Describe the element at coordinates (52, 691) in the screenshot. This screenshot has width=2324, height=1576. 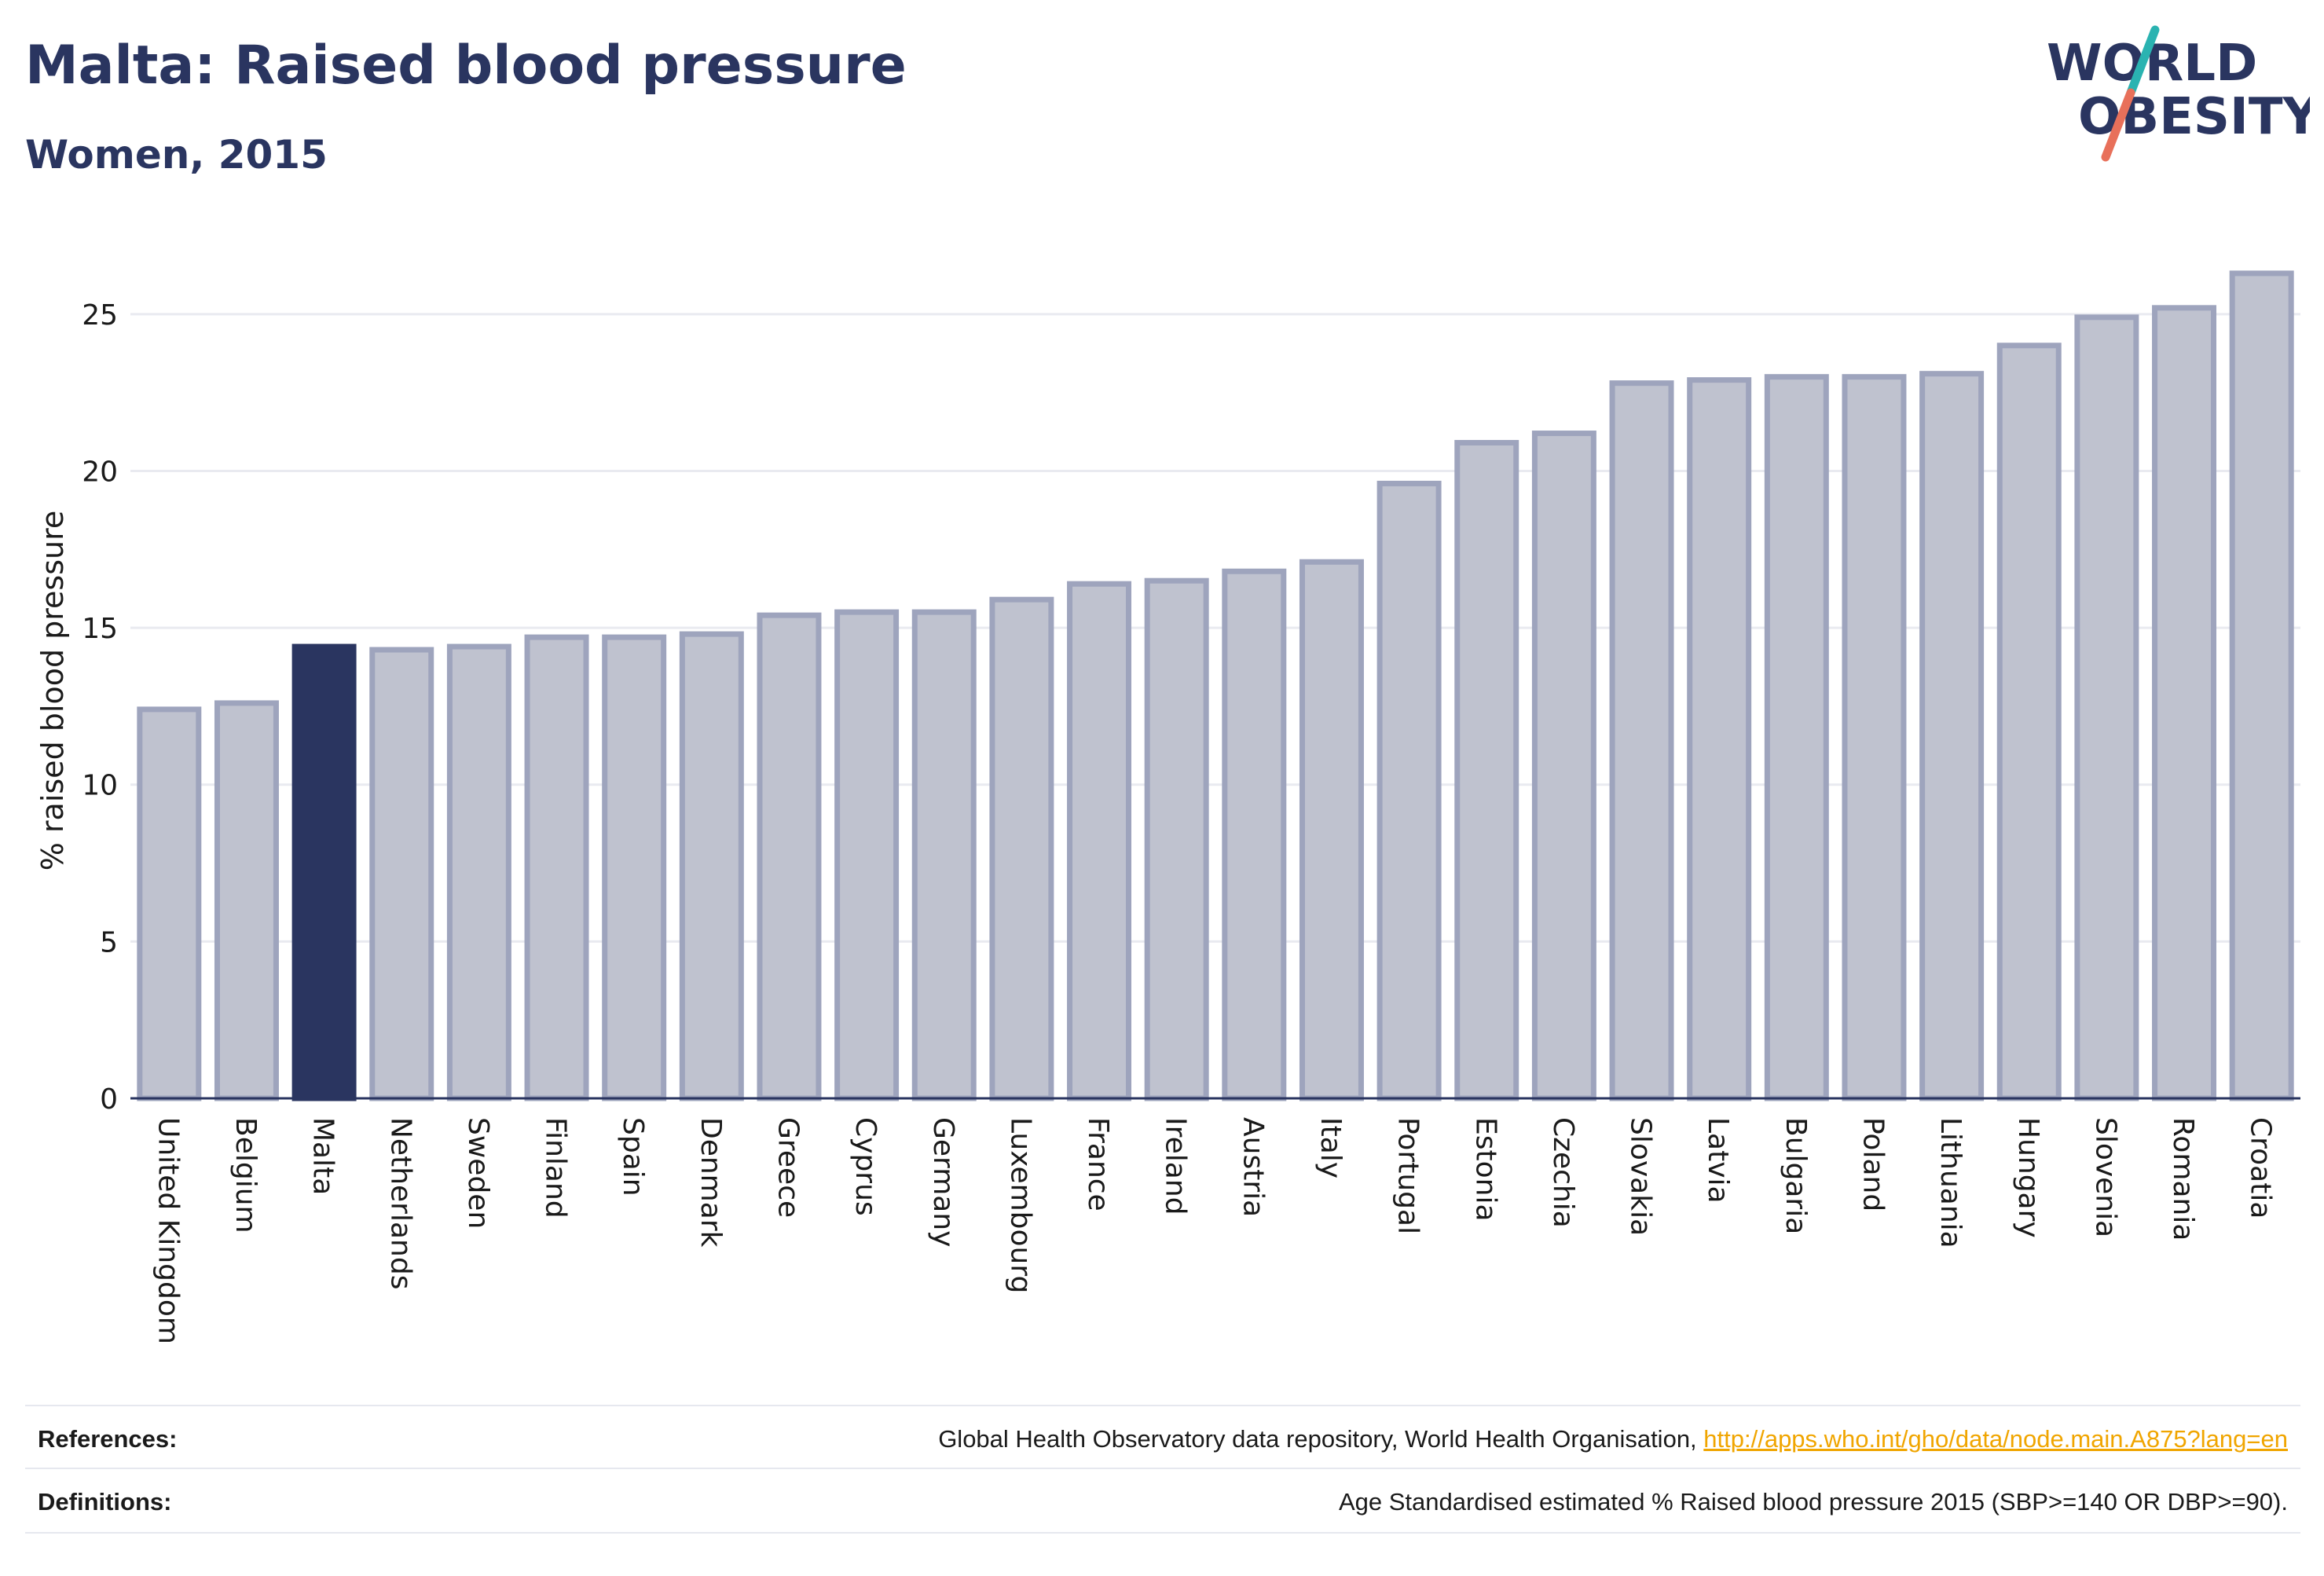
I see `y-axis-label: % raised blood pressure` at that location.